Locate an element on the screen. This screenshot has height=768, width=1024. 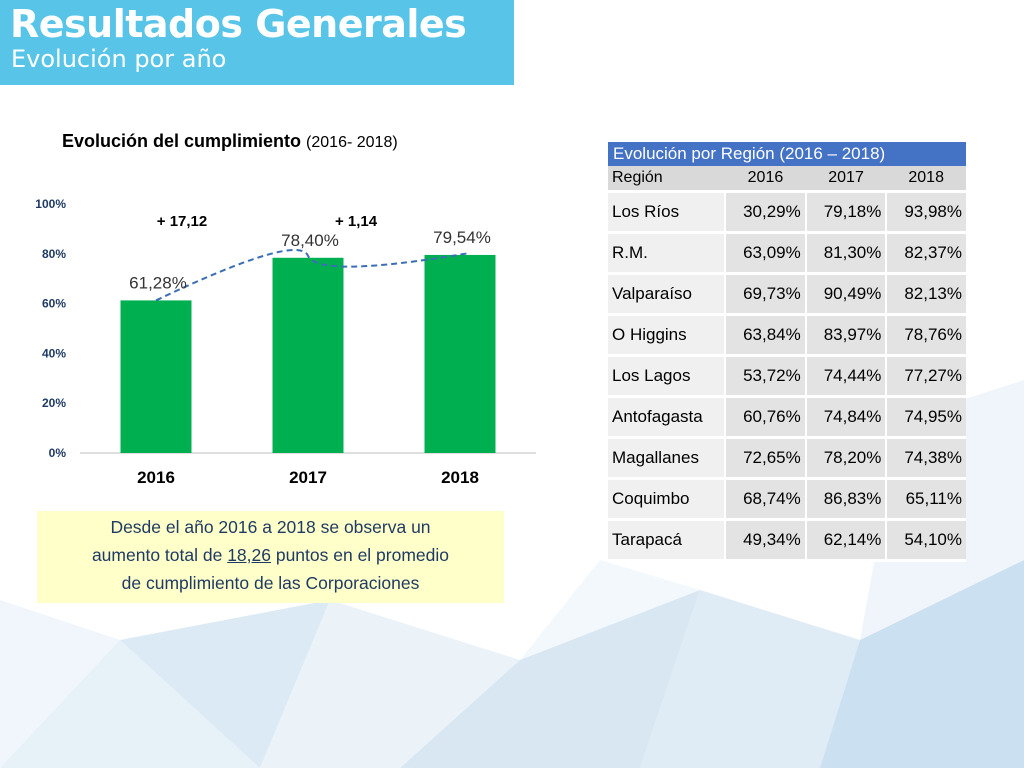
region-name-cell: R.M. is located at coordinates (667, 253).